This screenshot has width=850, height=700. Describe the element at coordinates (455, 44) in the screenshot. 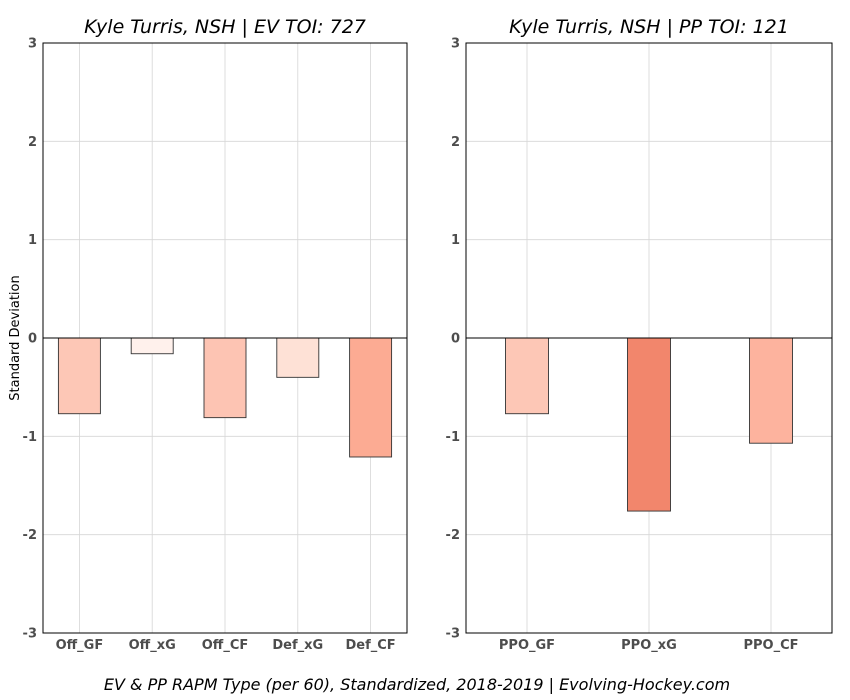

I see `pp-y-tick-label: 3` at that location.